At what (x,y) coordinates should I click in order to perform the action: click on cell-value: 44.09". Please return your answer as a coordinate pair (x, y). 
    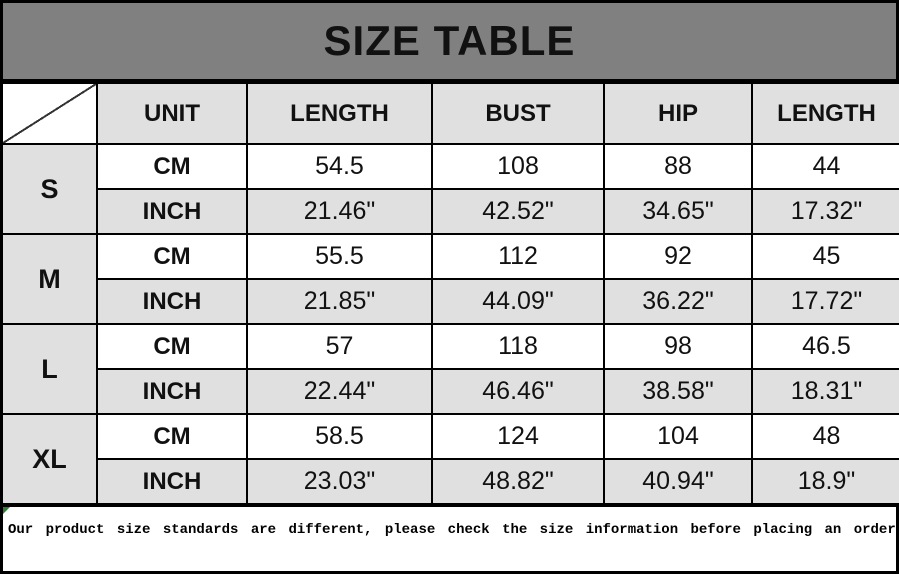
    Looking at the image, I should click on (518, 301).